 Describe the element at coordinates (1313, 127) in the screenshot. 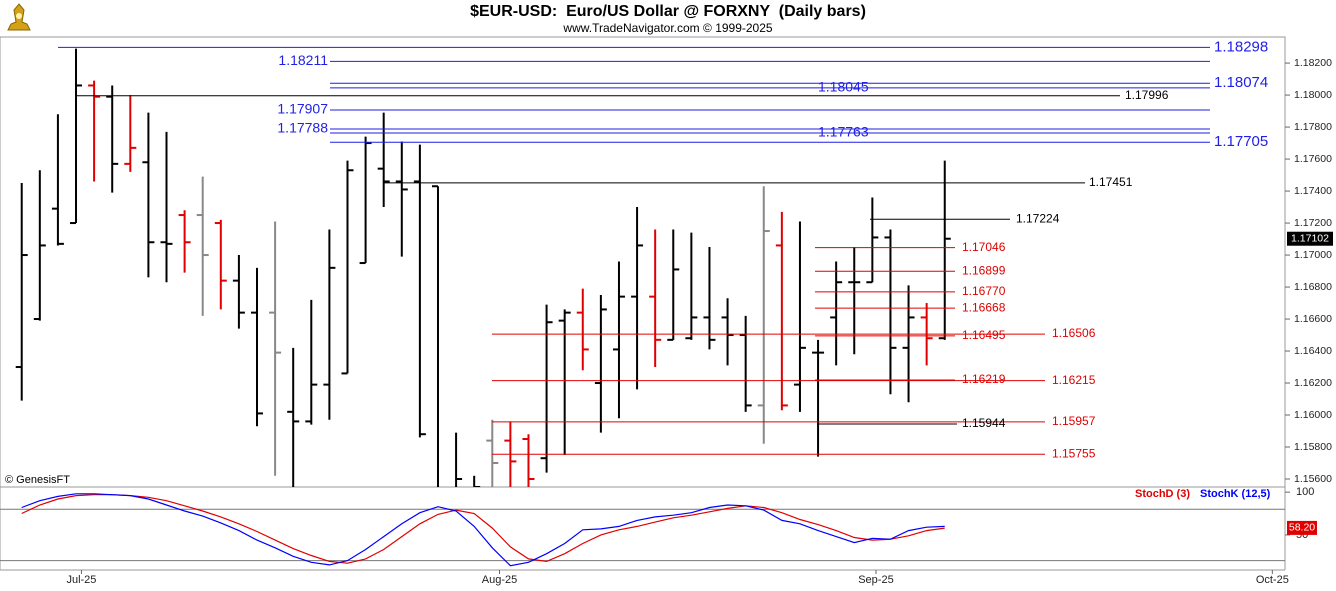

I see `y-tick-label: 1.17800` at that location.